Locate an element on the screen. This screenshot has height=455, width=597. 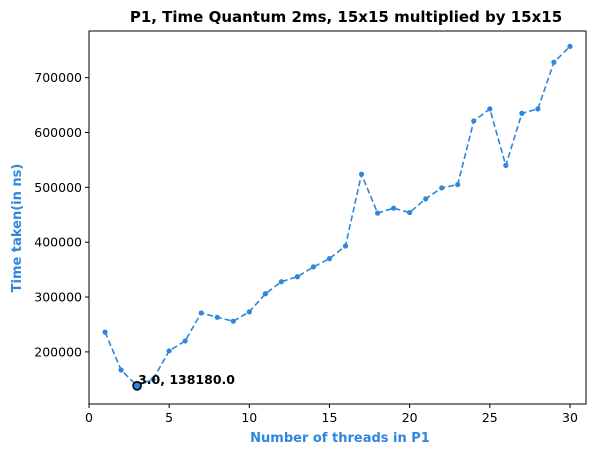
y-tick-label: 400000 is located at coordinates (58, 242).